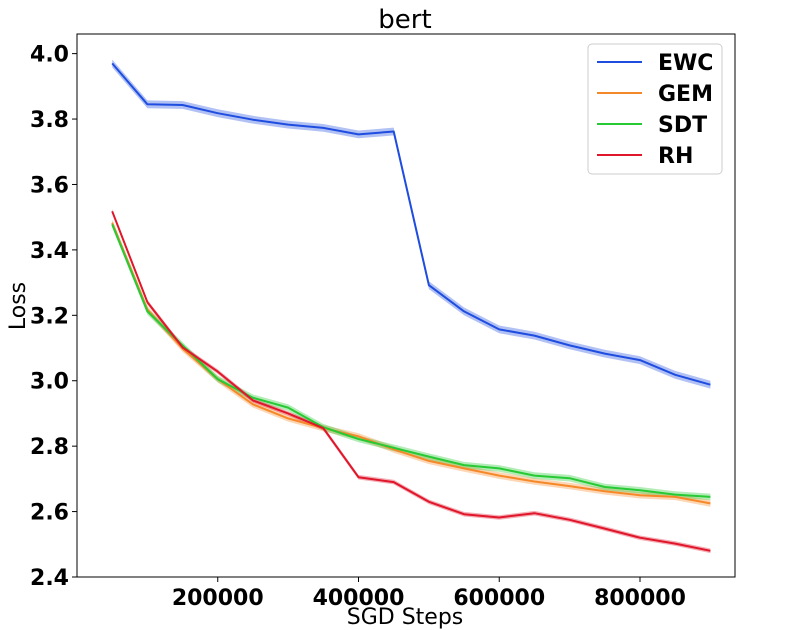 Image resolution: width=786 pixels, height=630 pixels. What do you see at coordinates (49, 447) in the screenshot?
I see `y-tick-label: 2.8` at bounding box center [49, 447].